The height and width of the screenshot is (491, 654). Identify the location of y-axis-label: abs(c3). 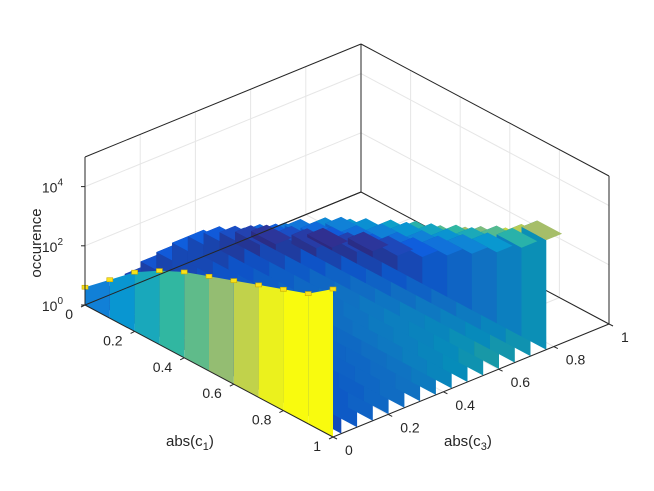
(468, 443).